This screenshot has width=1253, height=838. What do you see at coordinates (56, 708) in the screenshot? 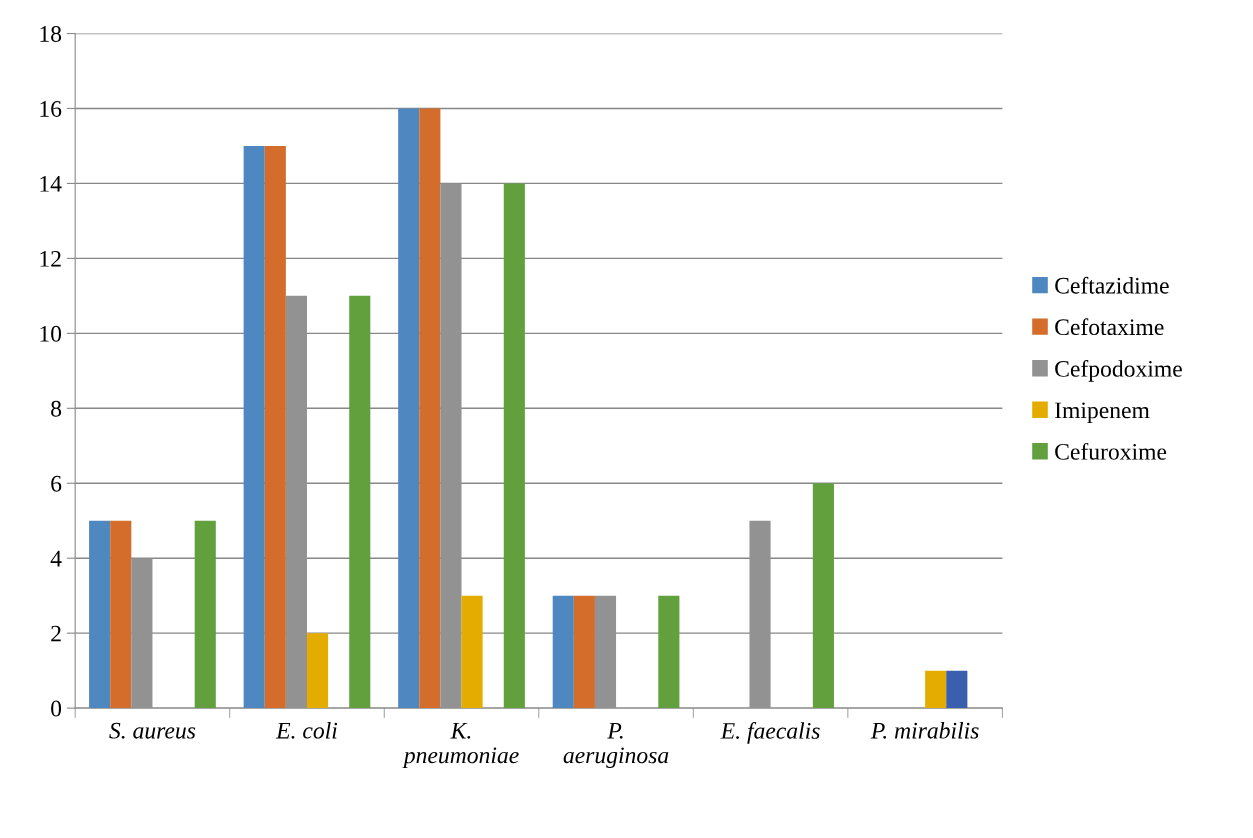
I see `y-tick-label: 0` at bounding box center [56, 708].